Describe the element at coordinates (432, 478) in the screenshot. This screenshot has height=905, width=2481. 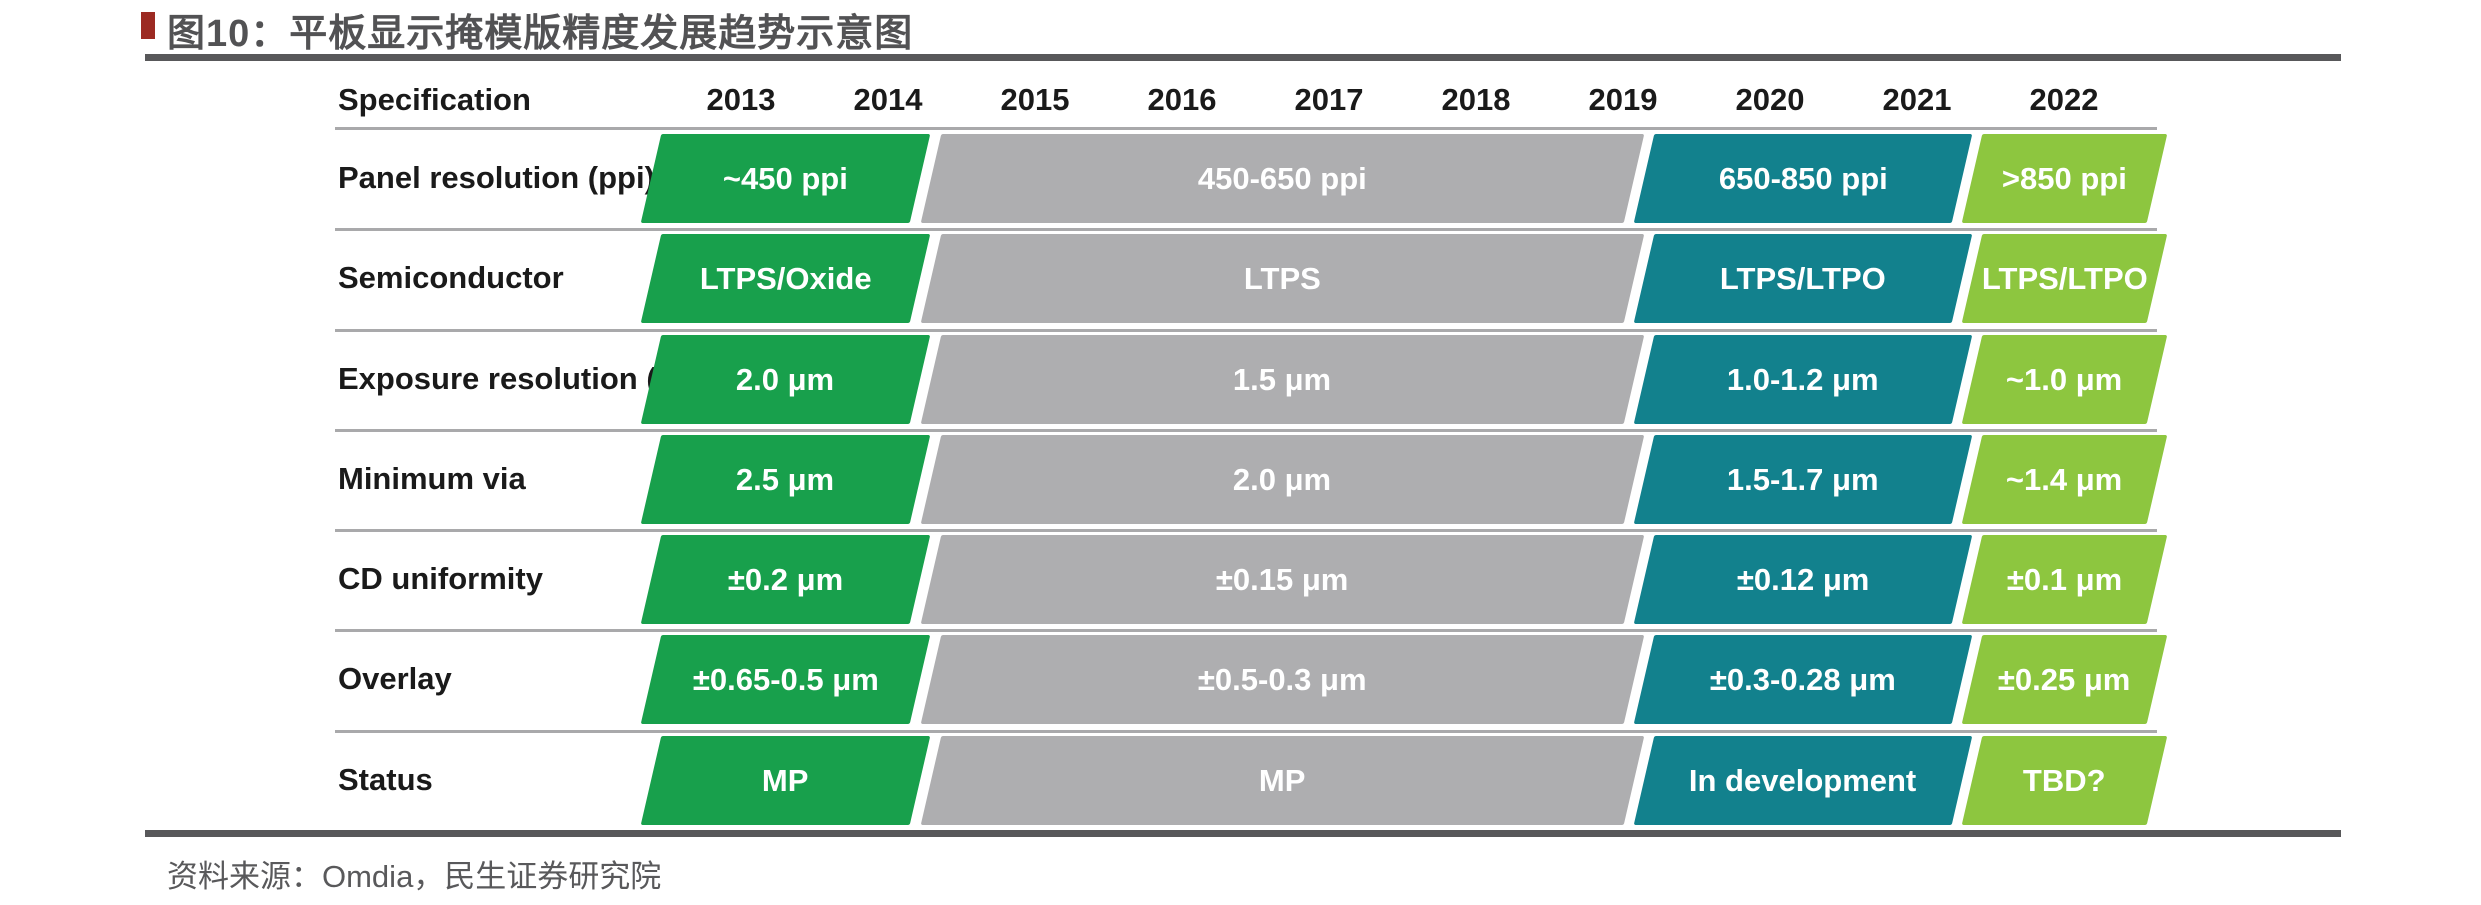
I see `row-label-minimum-via: Minimum via` at that location.